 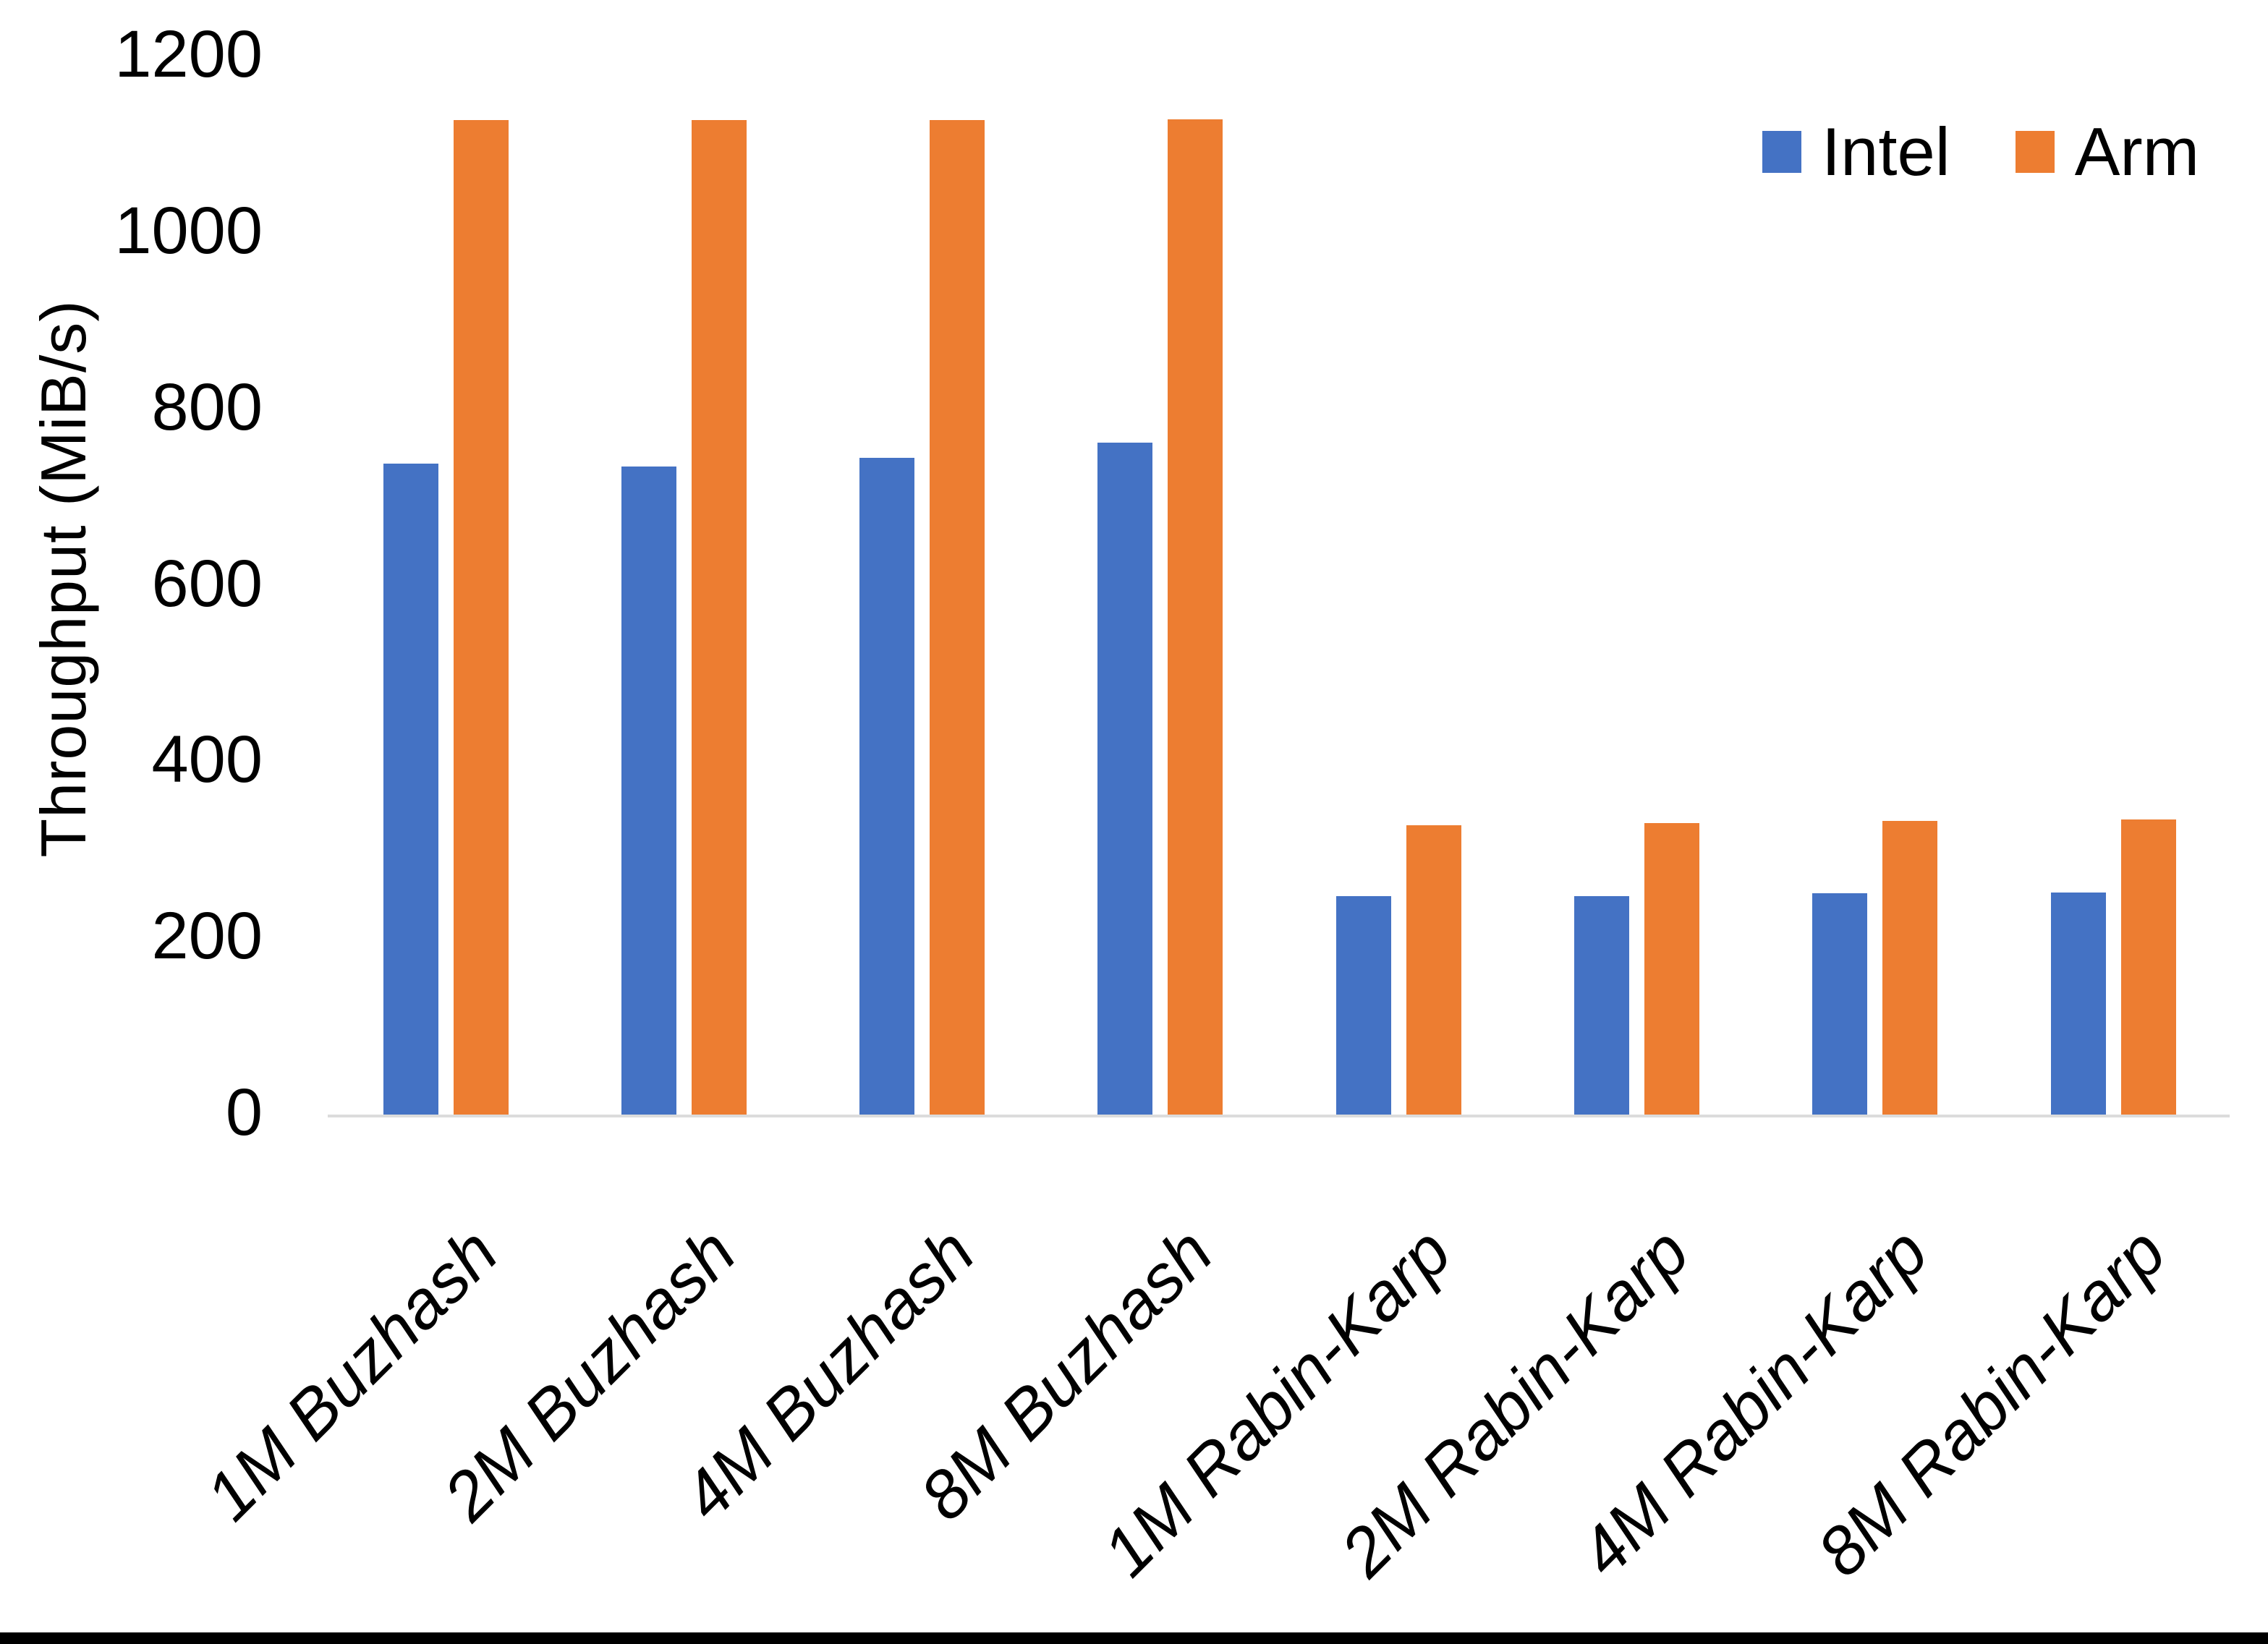 What do you see at coordinates (1134, 1638) in the screenshot?
I see `bottom-border` at bounding box center [1134, 1638].